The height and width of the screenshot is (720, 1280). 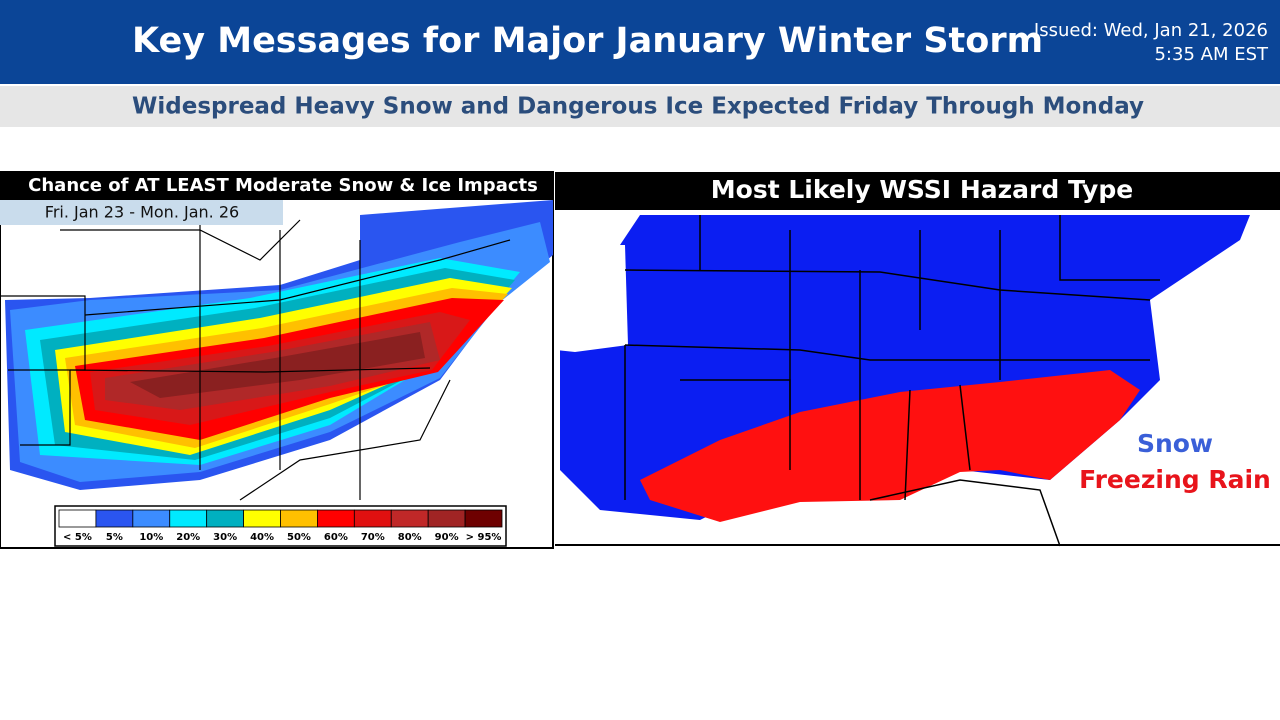 I want to click on colorbar-label: 60%, so click(x=336, y=537).